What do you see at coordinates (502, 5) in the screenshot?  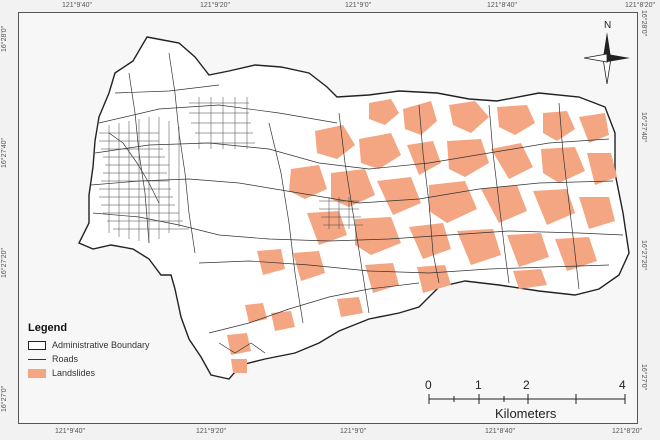 I see `coord-label-top-4: 121°8'40"` at bounding box center [502, 5].